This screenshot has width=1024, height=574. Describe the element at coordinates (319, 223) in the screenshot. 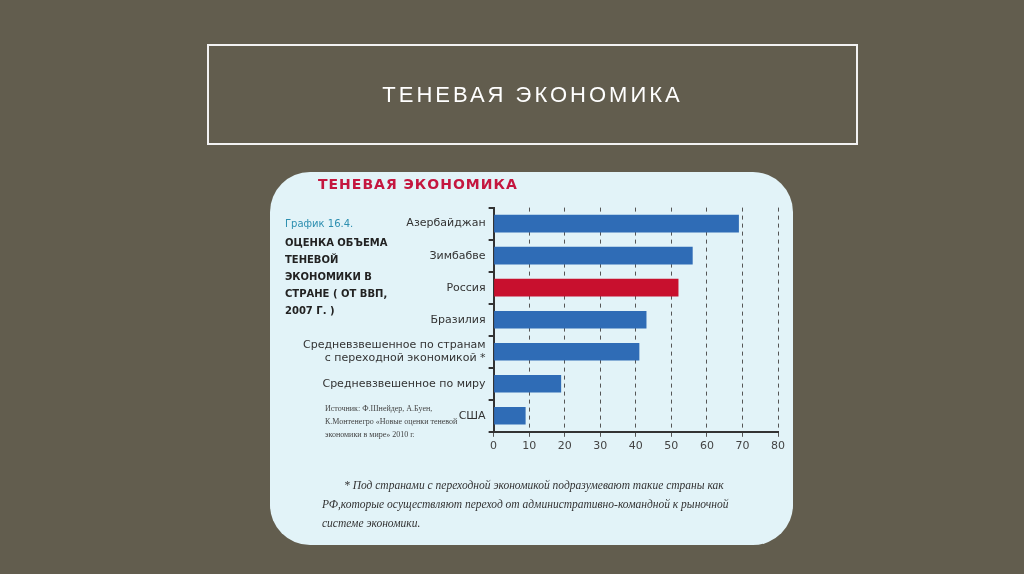

I see `text: График 16.4.` at that location.